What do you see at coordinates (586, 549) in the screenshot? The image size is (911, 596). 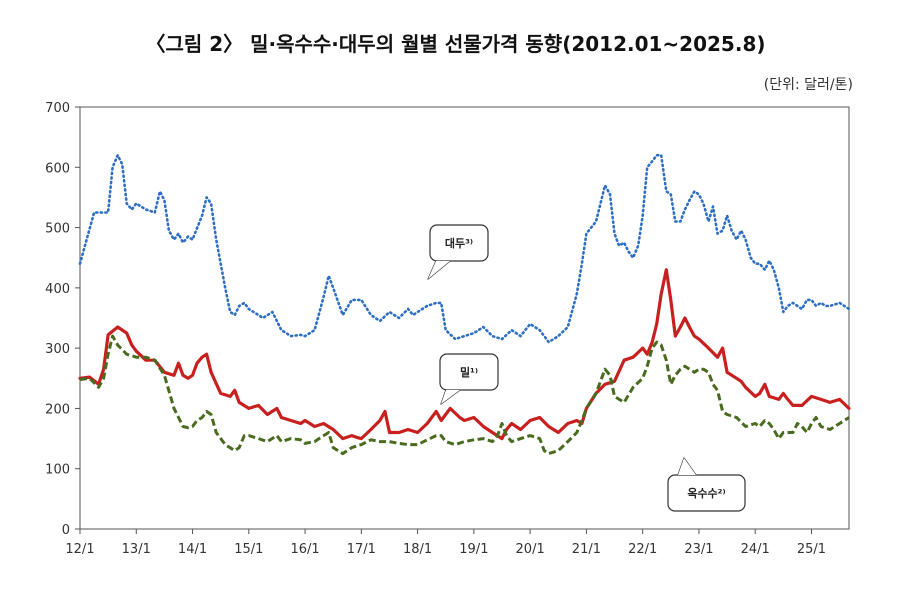 I see `x-tick-label: 21/1` at bounding box center [586, 549].